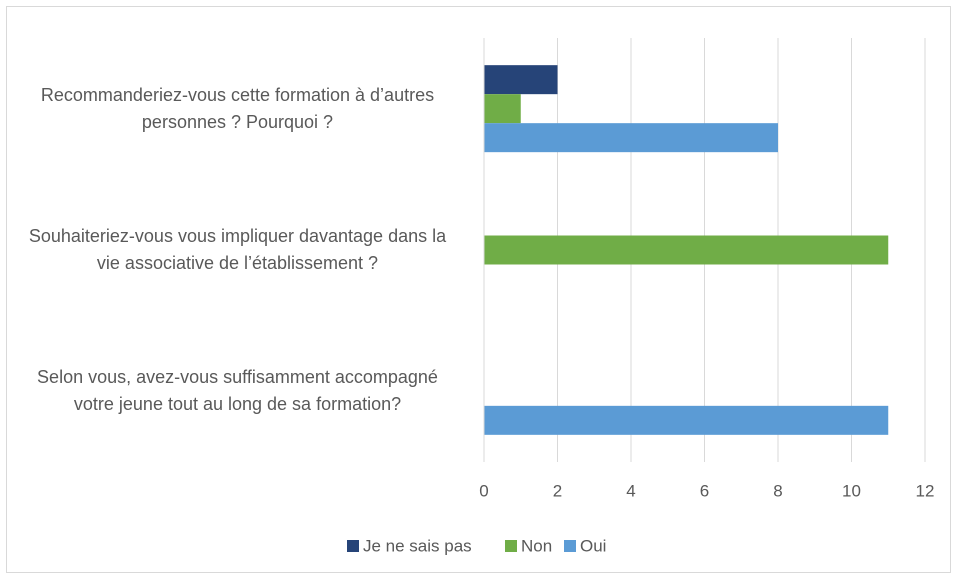  Describe the element at coordinates (630, 490) in the screenshot. I see `x-tick-label: 4` at that location.